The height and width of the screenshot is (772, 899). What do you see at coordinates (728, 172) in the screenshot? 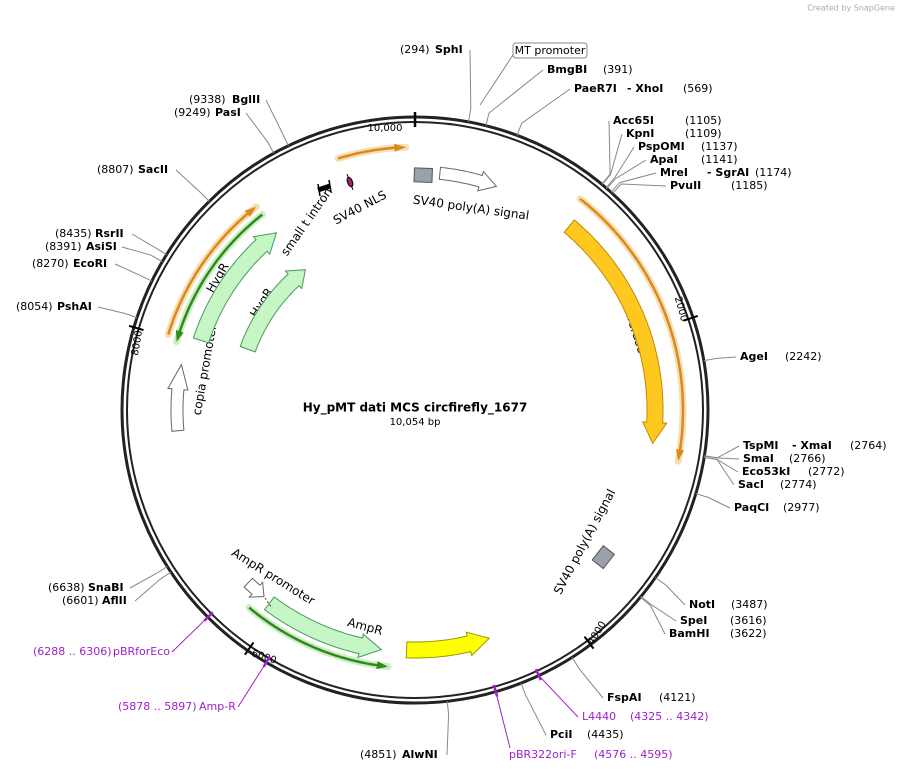
I see `site-name: - SgrAI` at bounding box center [728, 172].